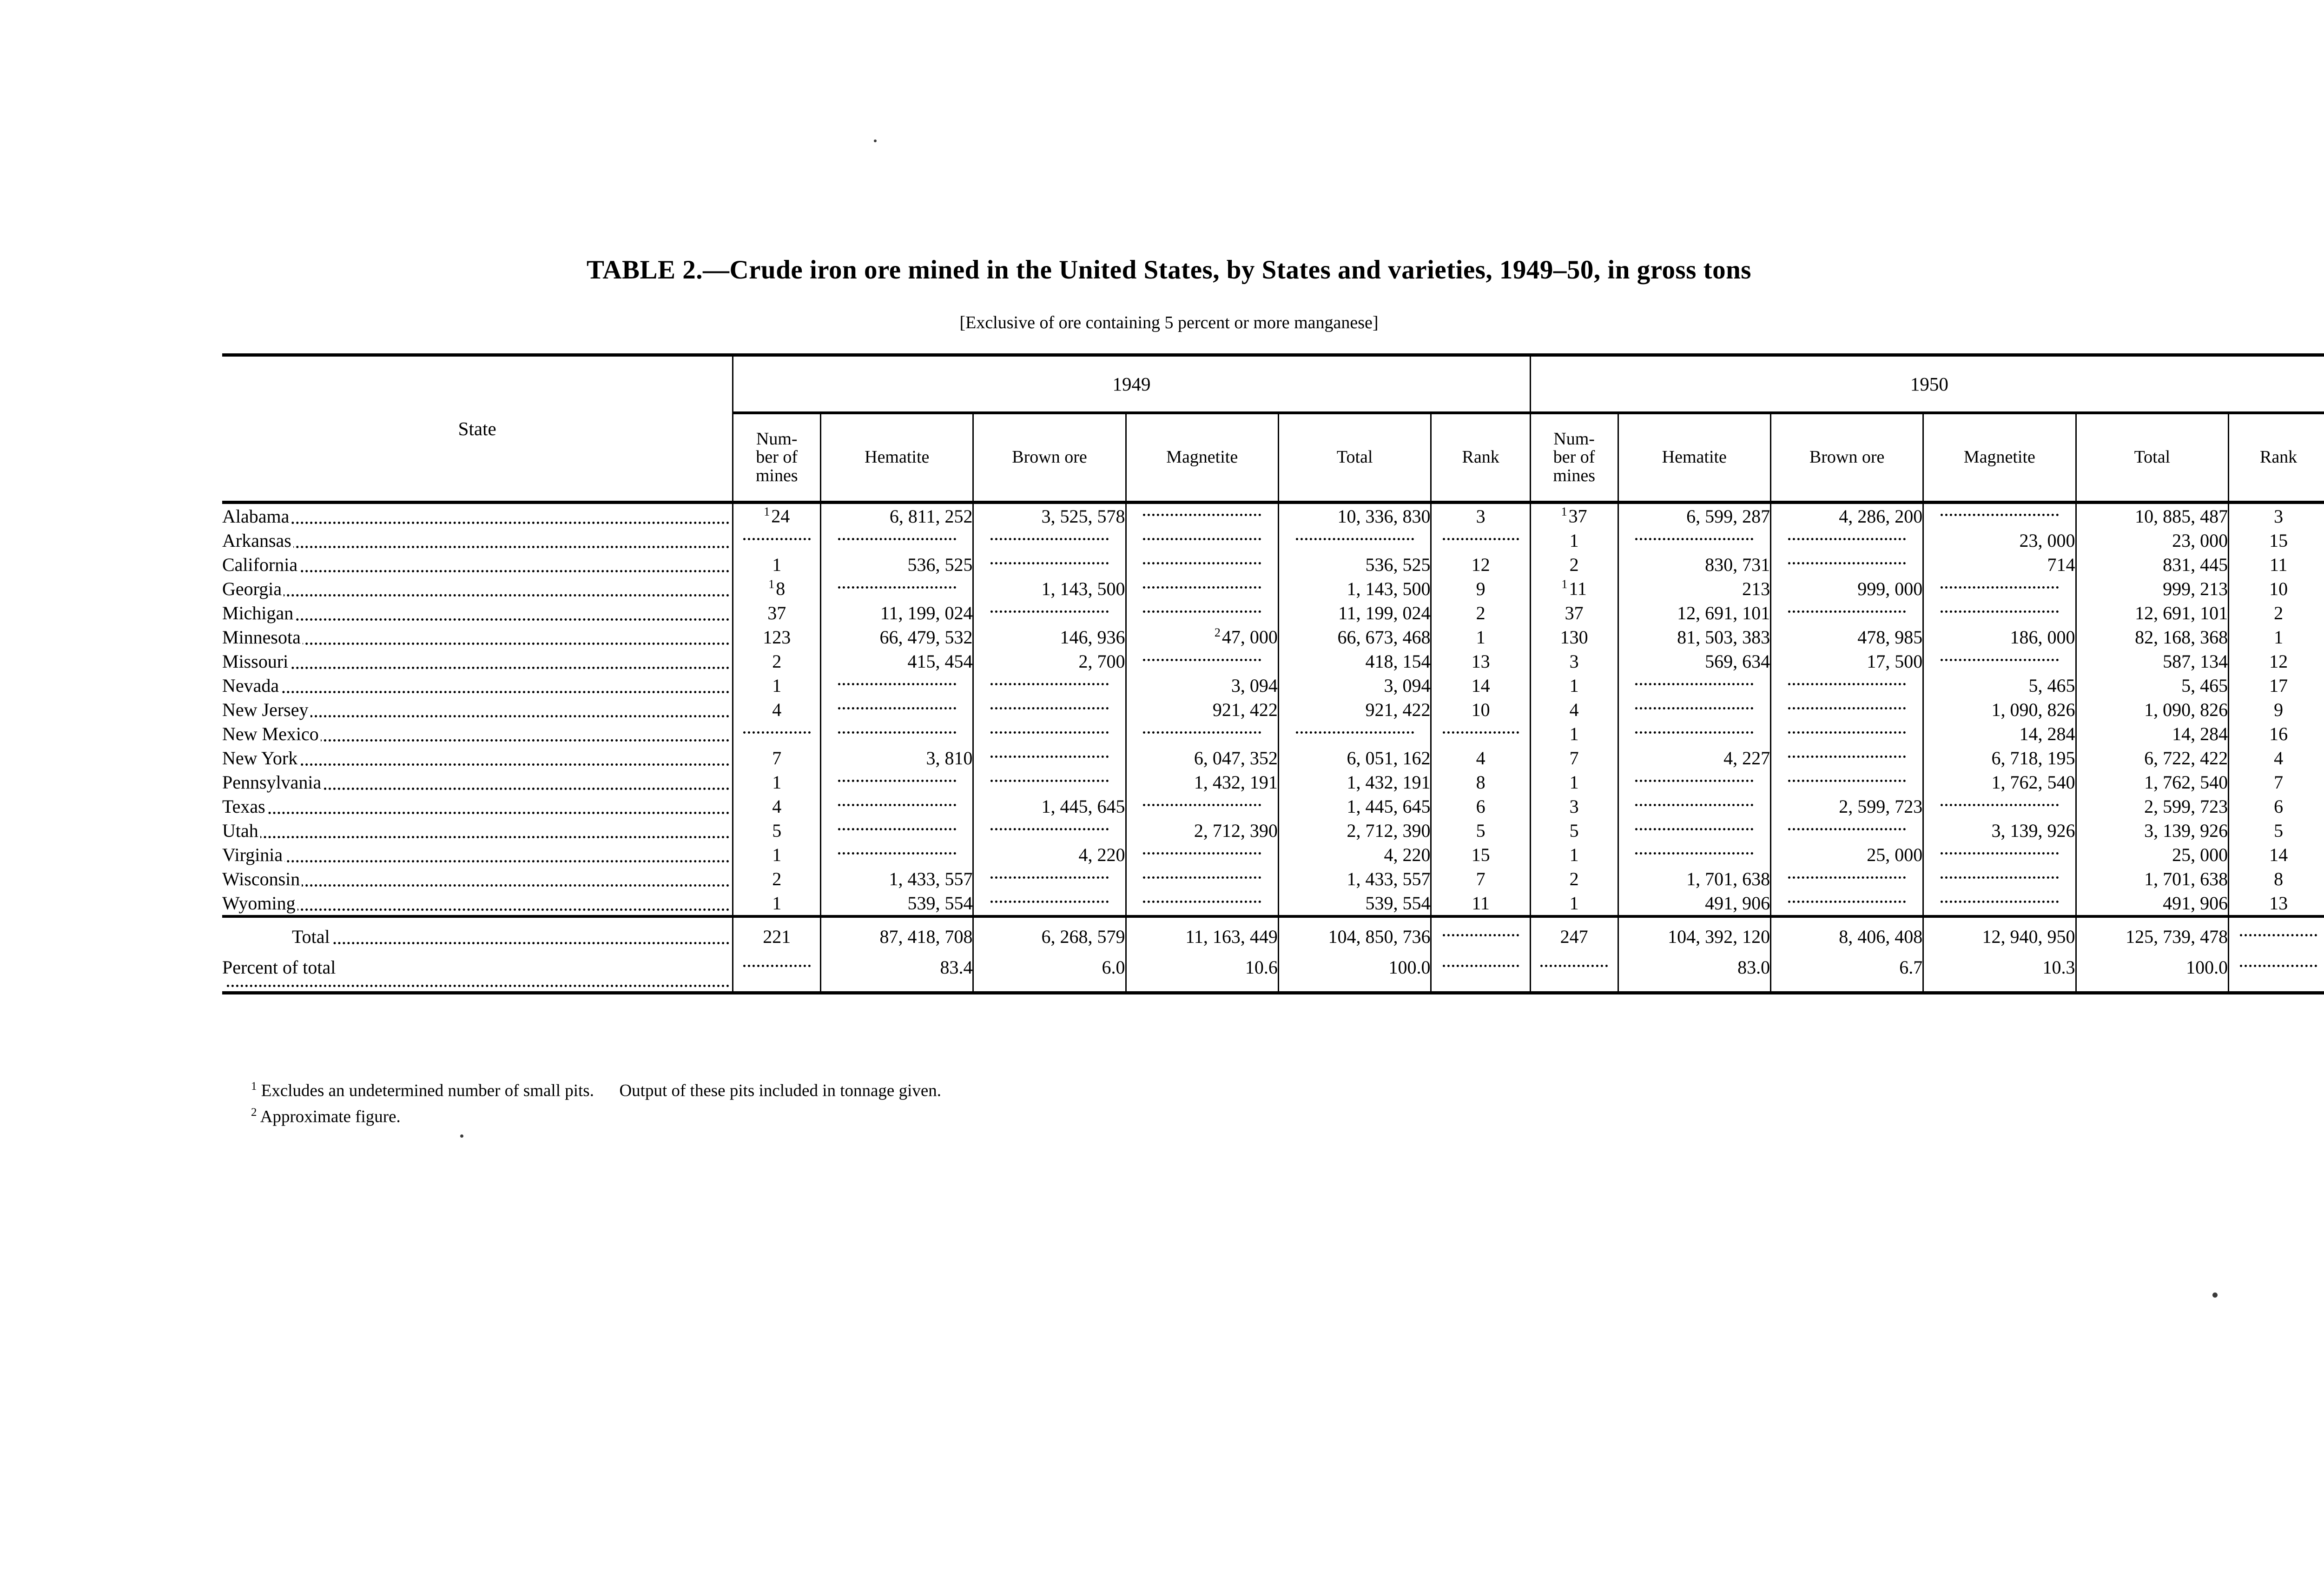 The image size is (2324, 1571). I want to click on total-row-y1949-mines: 221, so click(776, 932).